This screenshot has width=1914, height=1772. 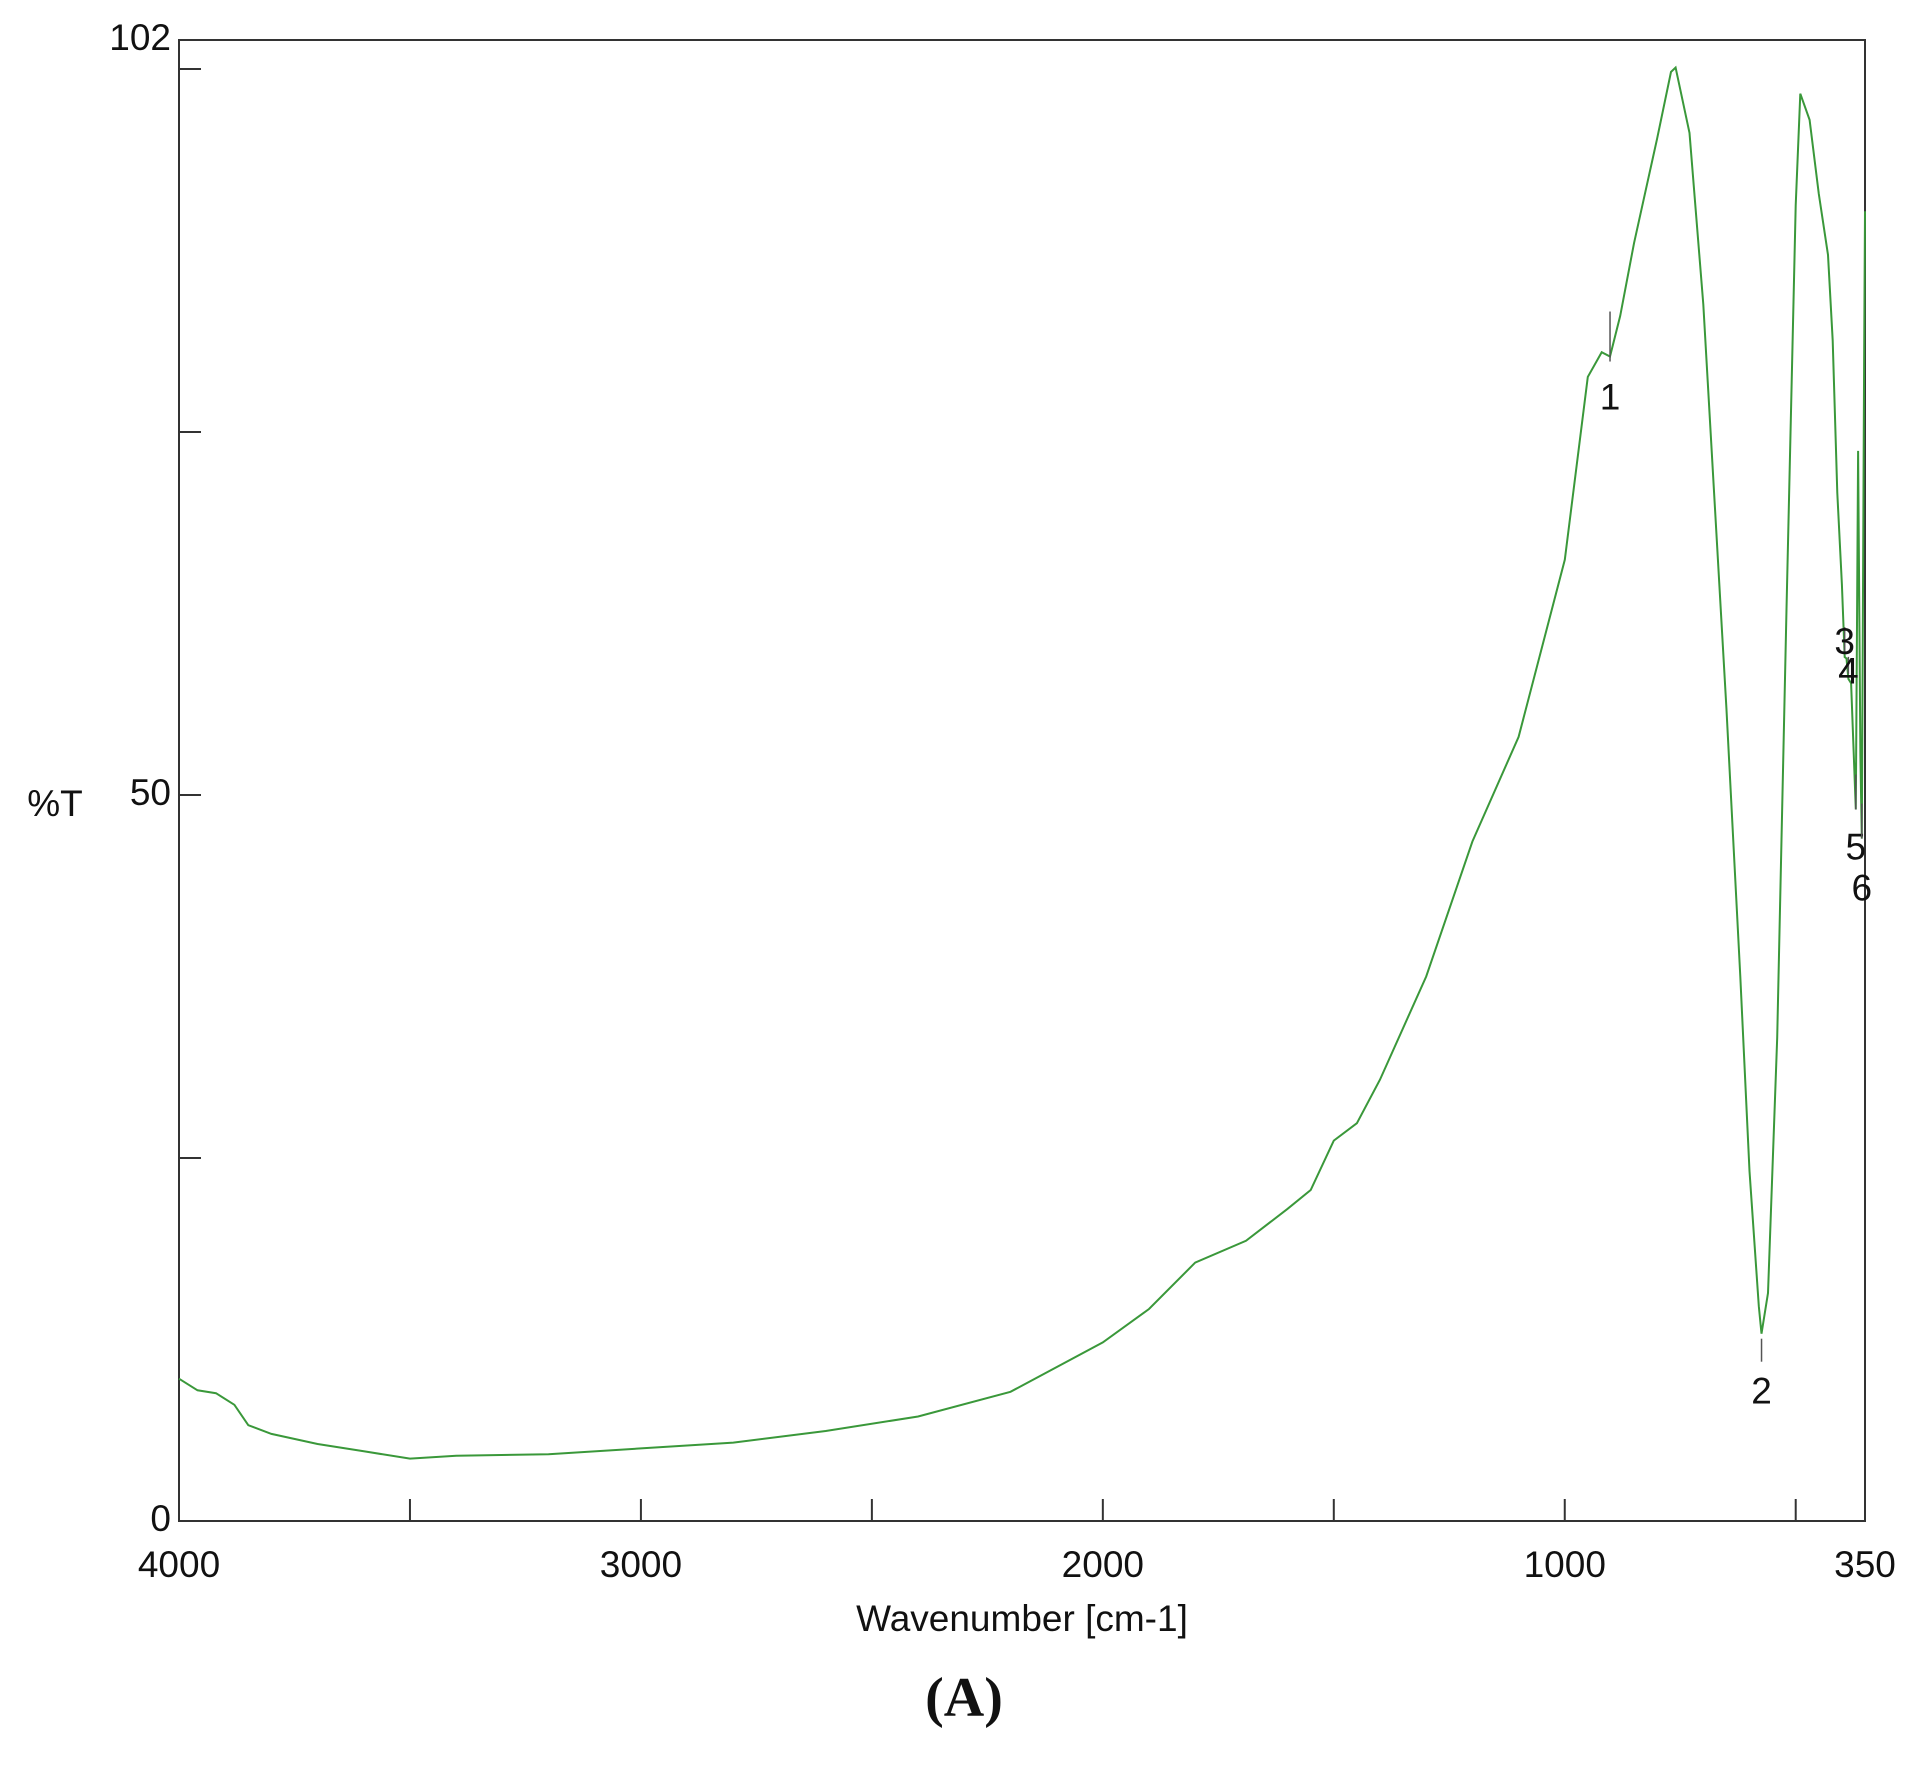 I want to click on x-tick-label: 4000, so click(x=179, y=1564).